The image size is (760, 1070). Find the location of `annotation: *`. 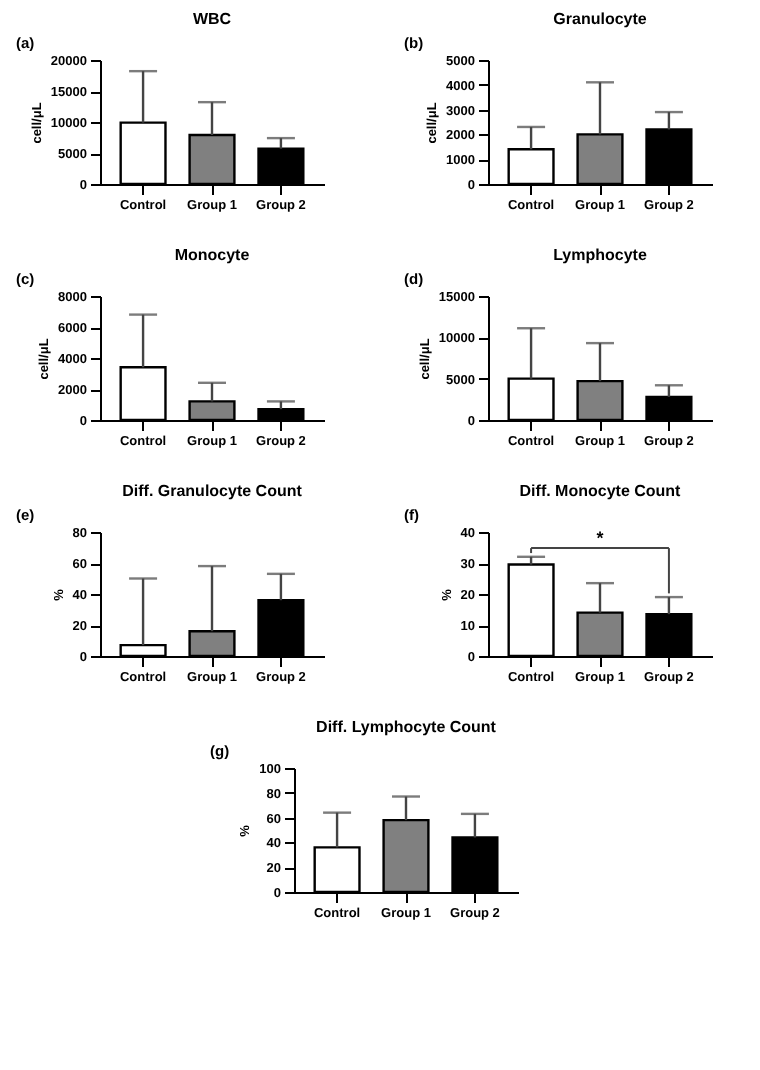

annotation: * is located at coordinates (600, 538).